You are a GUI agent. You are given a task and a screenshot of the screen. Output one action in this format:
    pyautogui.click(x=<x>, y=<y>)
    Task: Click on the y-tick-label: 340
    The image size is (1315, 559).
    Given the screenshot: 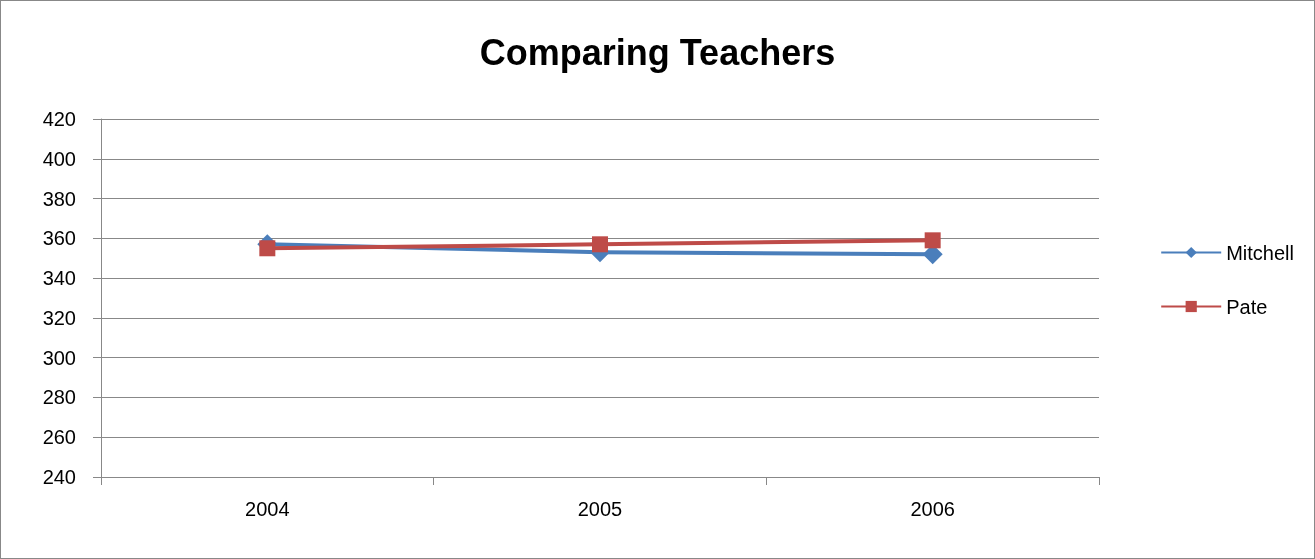 What is the action you would take?
    pyautogui.click(x=59, y=278)
    